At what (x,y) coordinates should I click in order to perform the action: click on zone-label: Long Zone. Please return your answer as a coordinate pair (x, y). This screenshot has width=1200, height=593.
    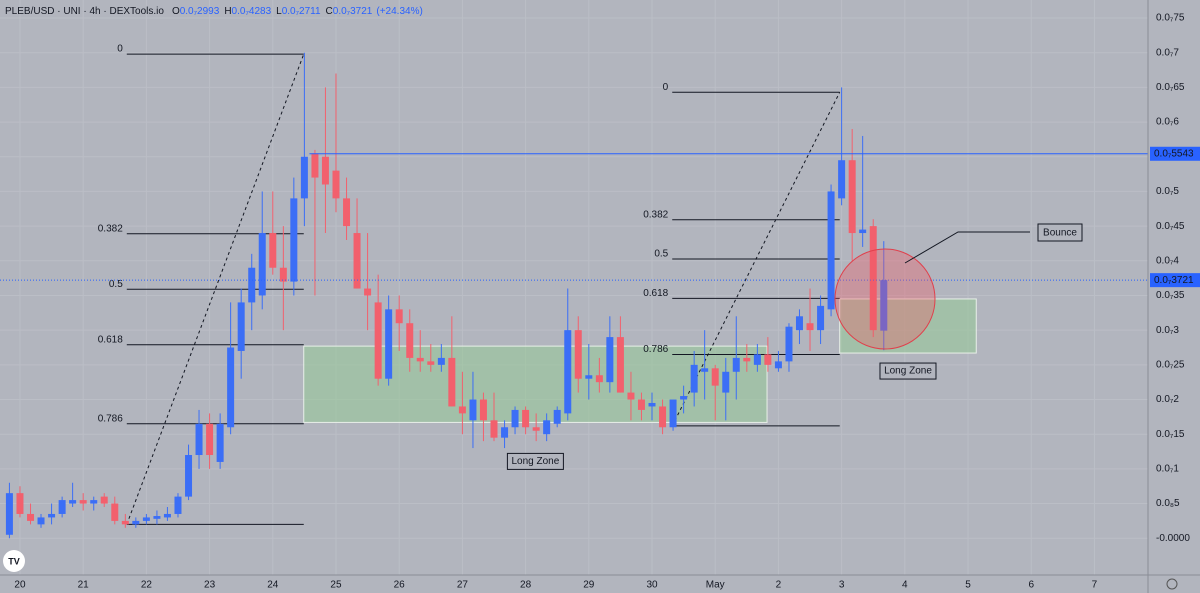
    Looking at the image, I should click on (535, 461).